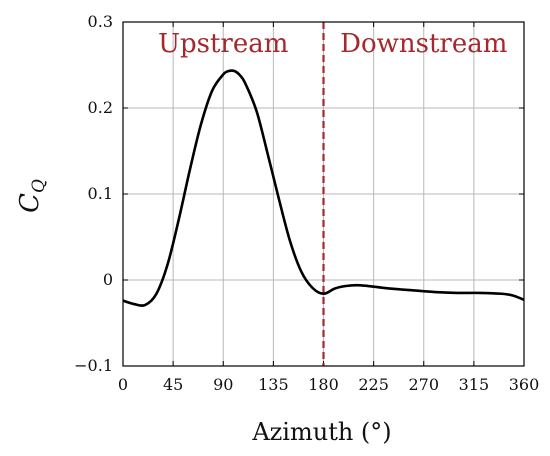 The width and height of the screenshot is (550, 456). I want to click on y-tick-labels: −0.1 0 0.1 0.2 0.3, so click(93, 193).